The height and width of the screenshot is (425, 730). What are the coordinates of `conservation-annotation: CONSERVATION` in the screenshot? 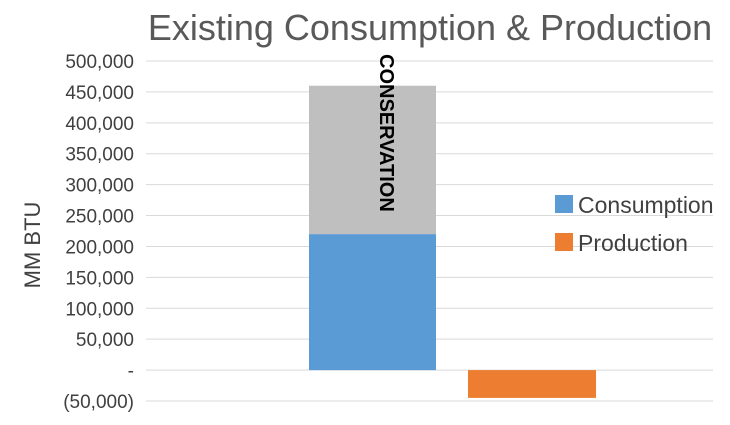 It's located at (386, 133).